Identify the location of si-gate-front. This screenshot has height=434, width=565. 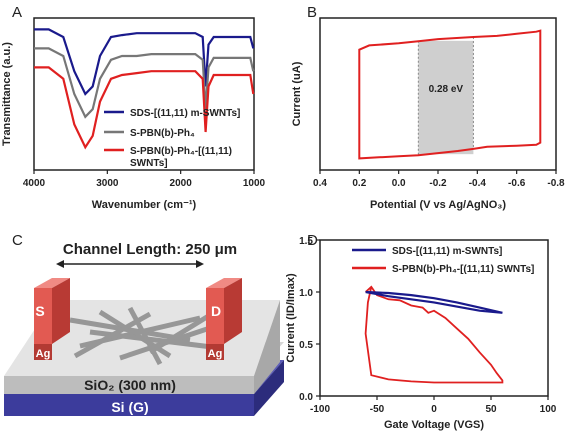
(129, 405).